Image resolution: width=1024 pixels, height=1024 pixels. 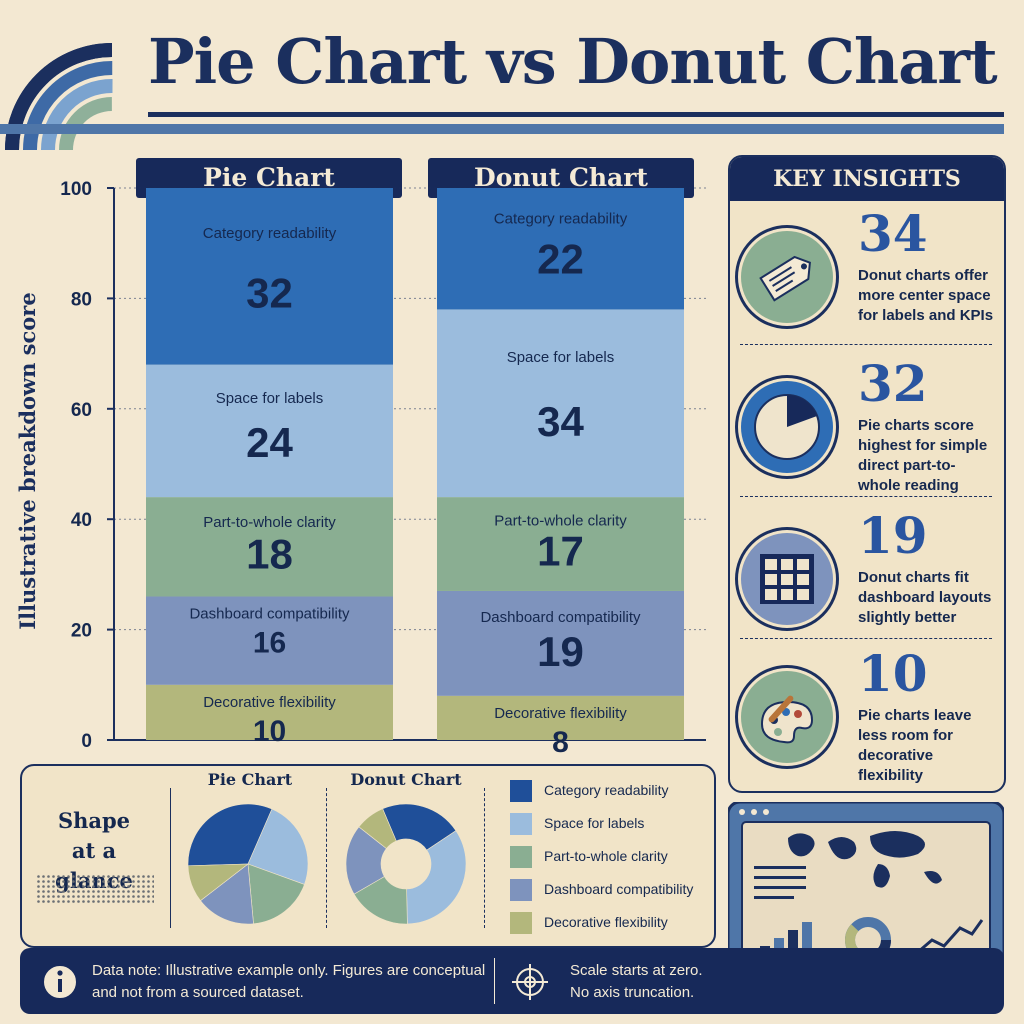 I want to click on footer-divider, so click(x=494, y=981).